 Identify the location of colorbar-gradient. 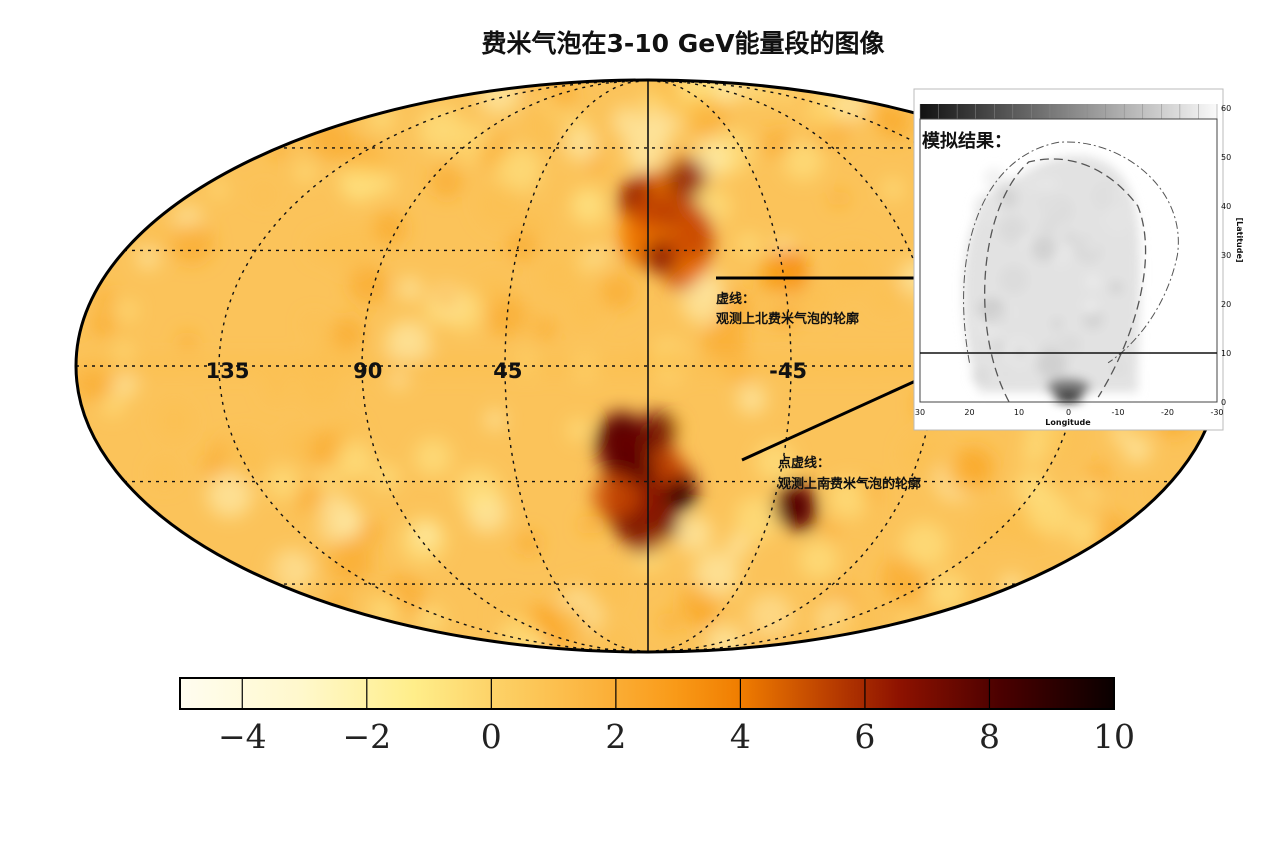
(647, 693).